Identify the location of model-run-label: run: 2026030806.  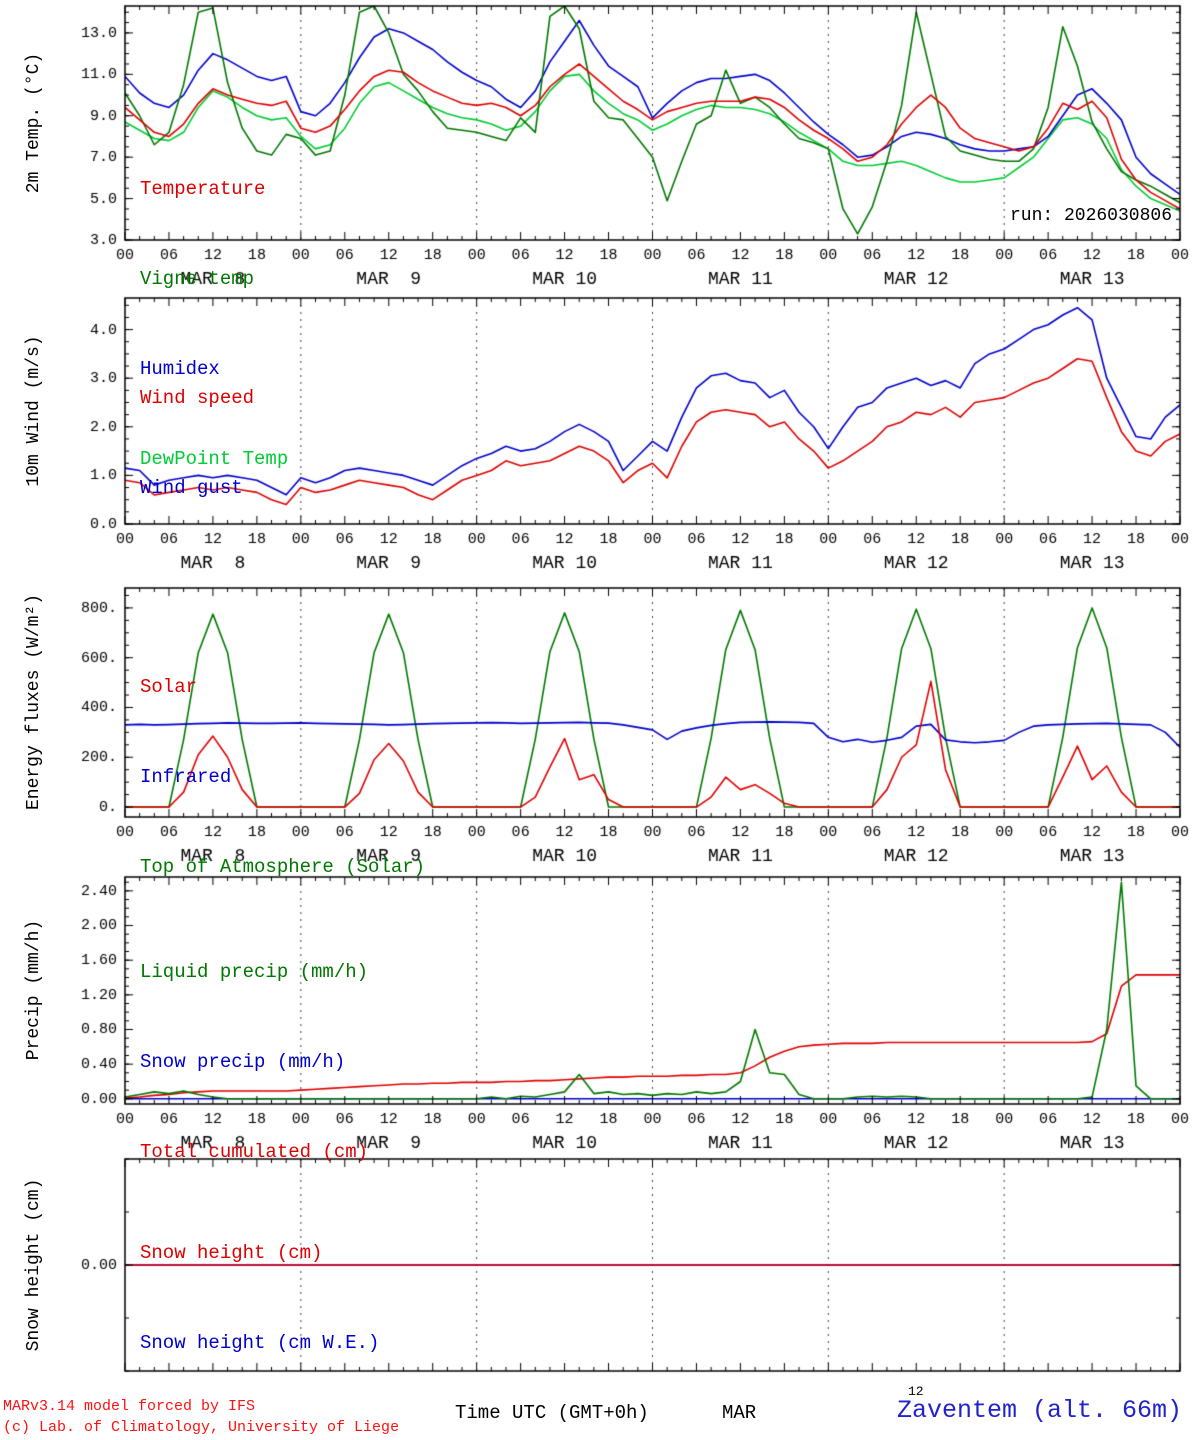
(1090, 216).